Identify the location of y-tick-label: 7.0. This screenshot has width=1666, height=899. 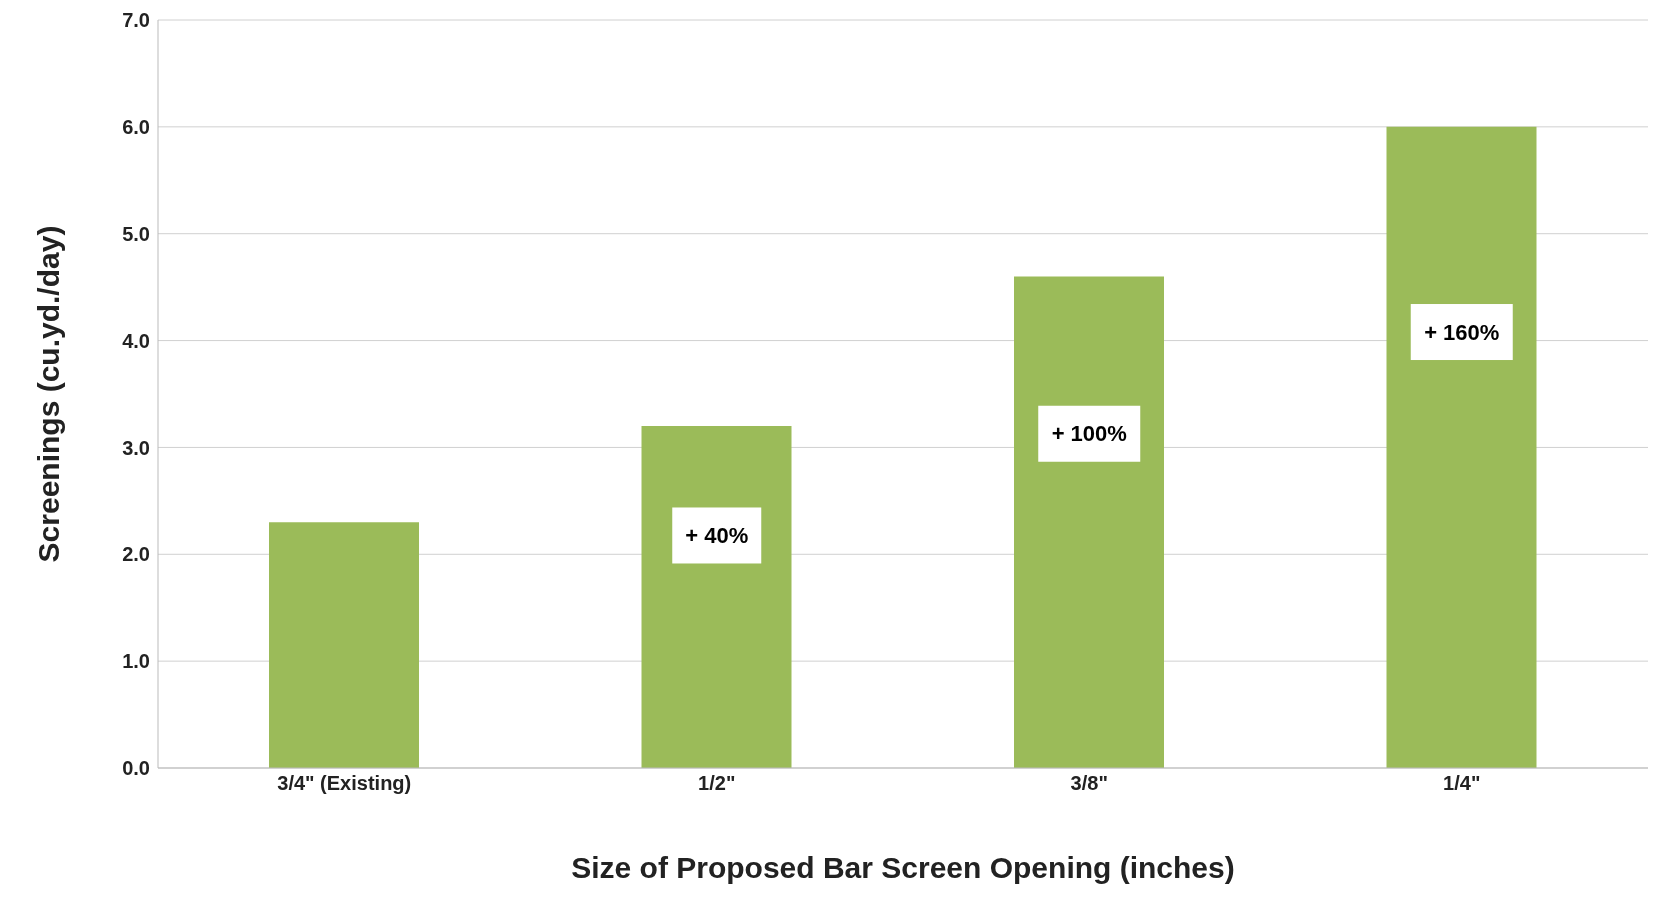
(136, 20).